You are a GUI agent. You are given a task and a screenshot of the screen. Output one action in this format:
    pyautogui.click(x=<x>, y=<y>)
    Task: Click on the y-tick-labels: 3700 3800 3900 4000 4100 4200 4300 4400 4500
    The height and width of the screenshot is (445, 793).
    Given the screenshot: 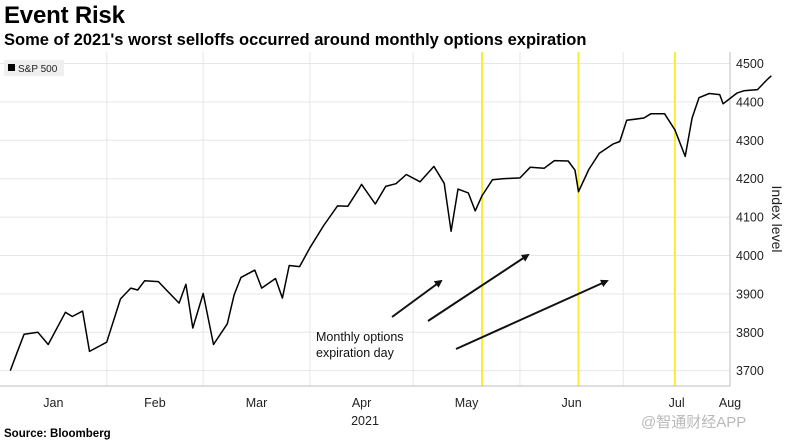 What is the action you would take?
    pyautogui.click(x=750, y=217)
    